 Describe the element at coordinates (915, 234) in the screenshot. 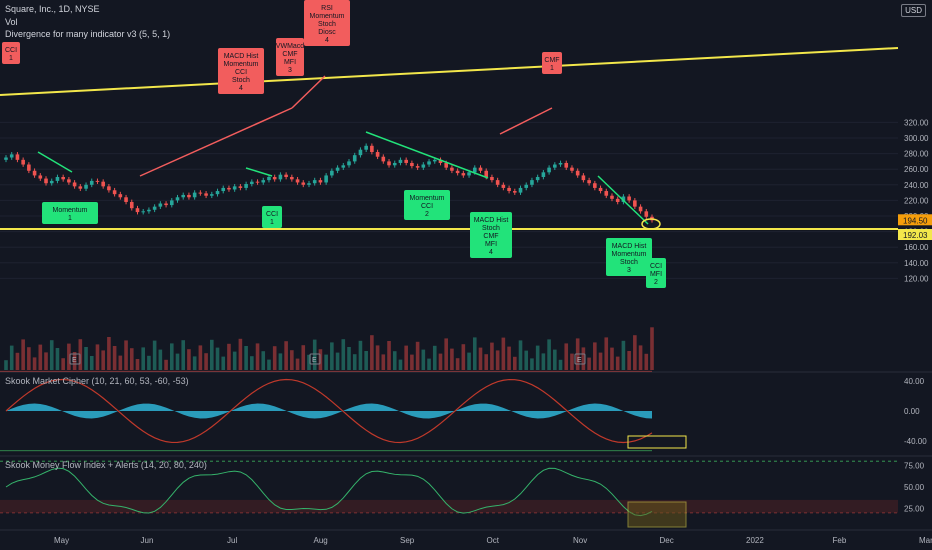

I see `level-price-tag` at that location.